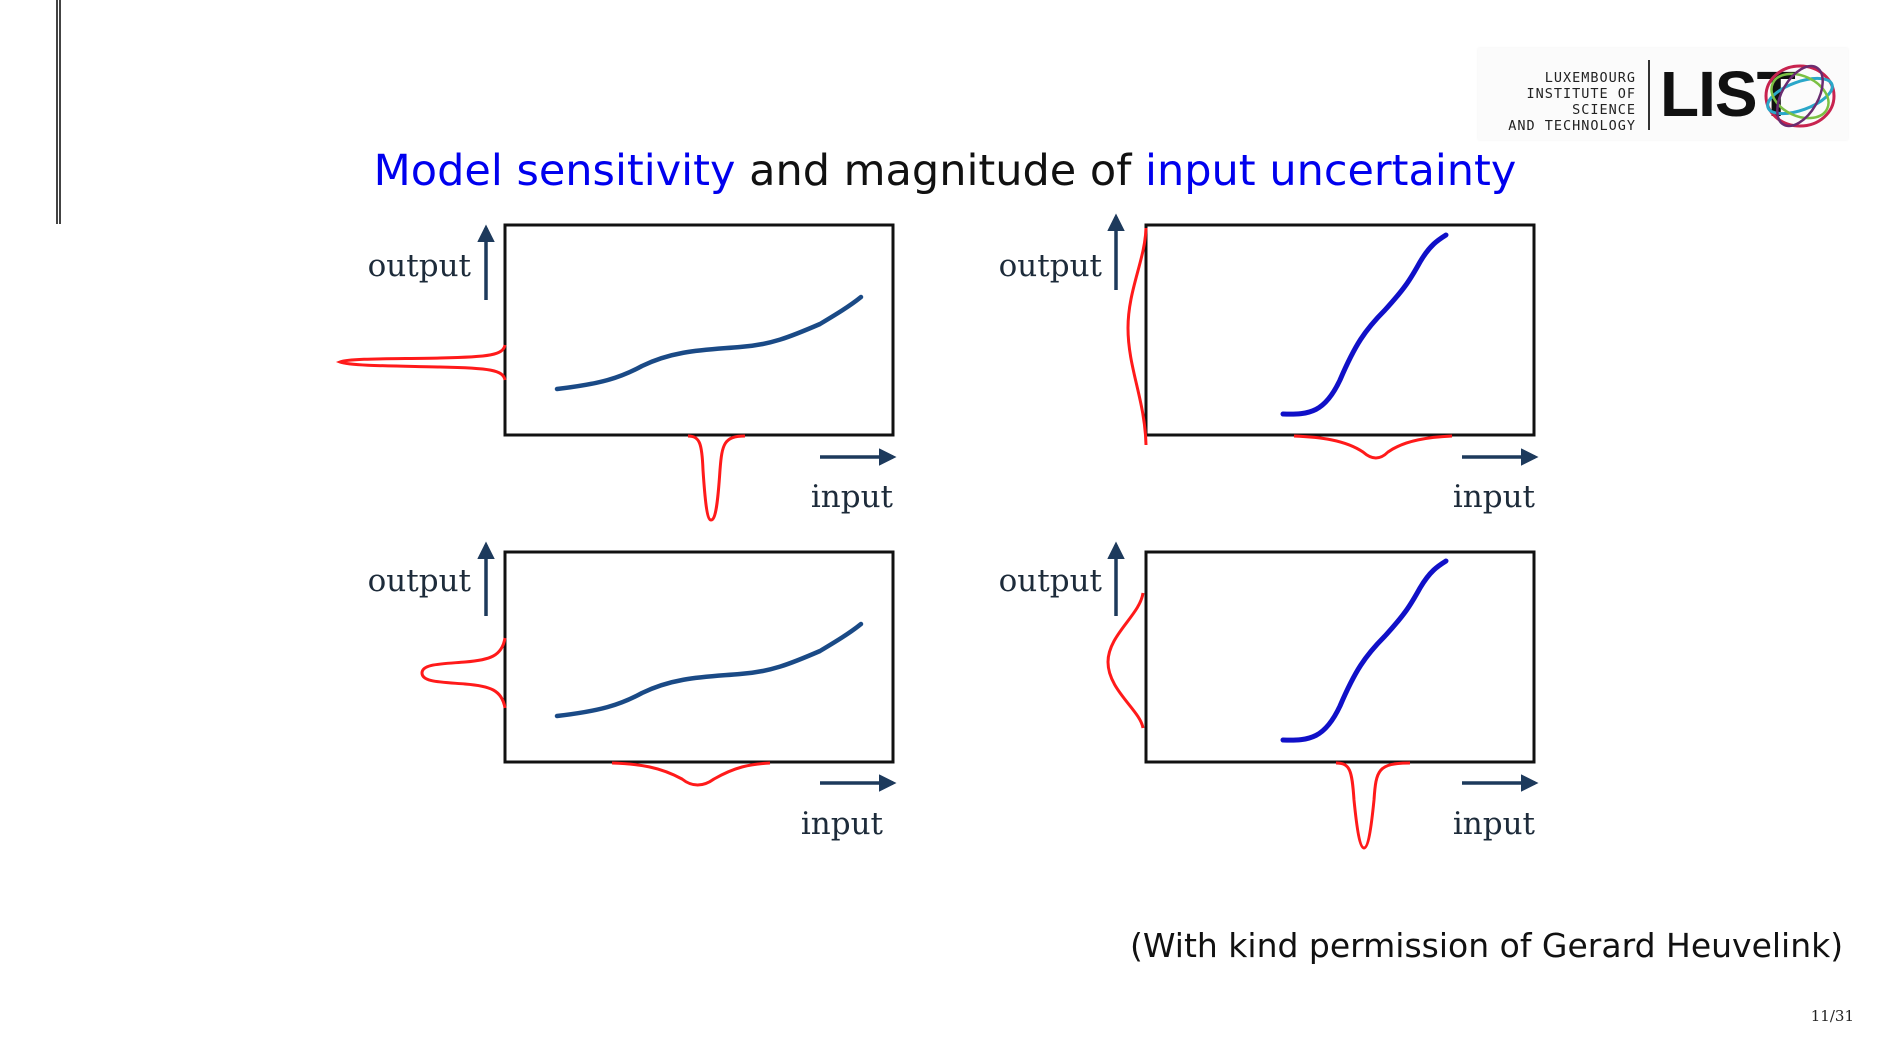  Describe the element at coordinates (1331, 171) in the screenshot. I see `title-input-uncertainty: input uncertainty` at that location.